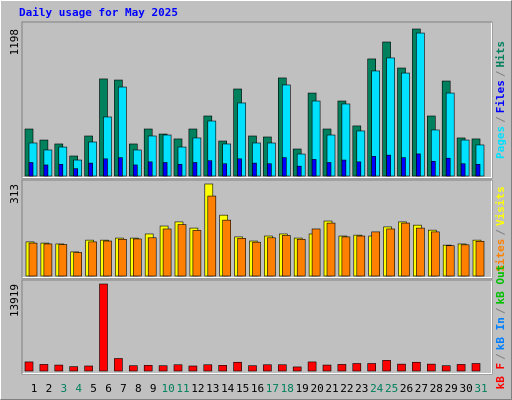 This screenshot has height=400, width=512. Describe the element at coordinates (361, 388) in the screenshot. I see `x-tick-label: 23` at that location.